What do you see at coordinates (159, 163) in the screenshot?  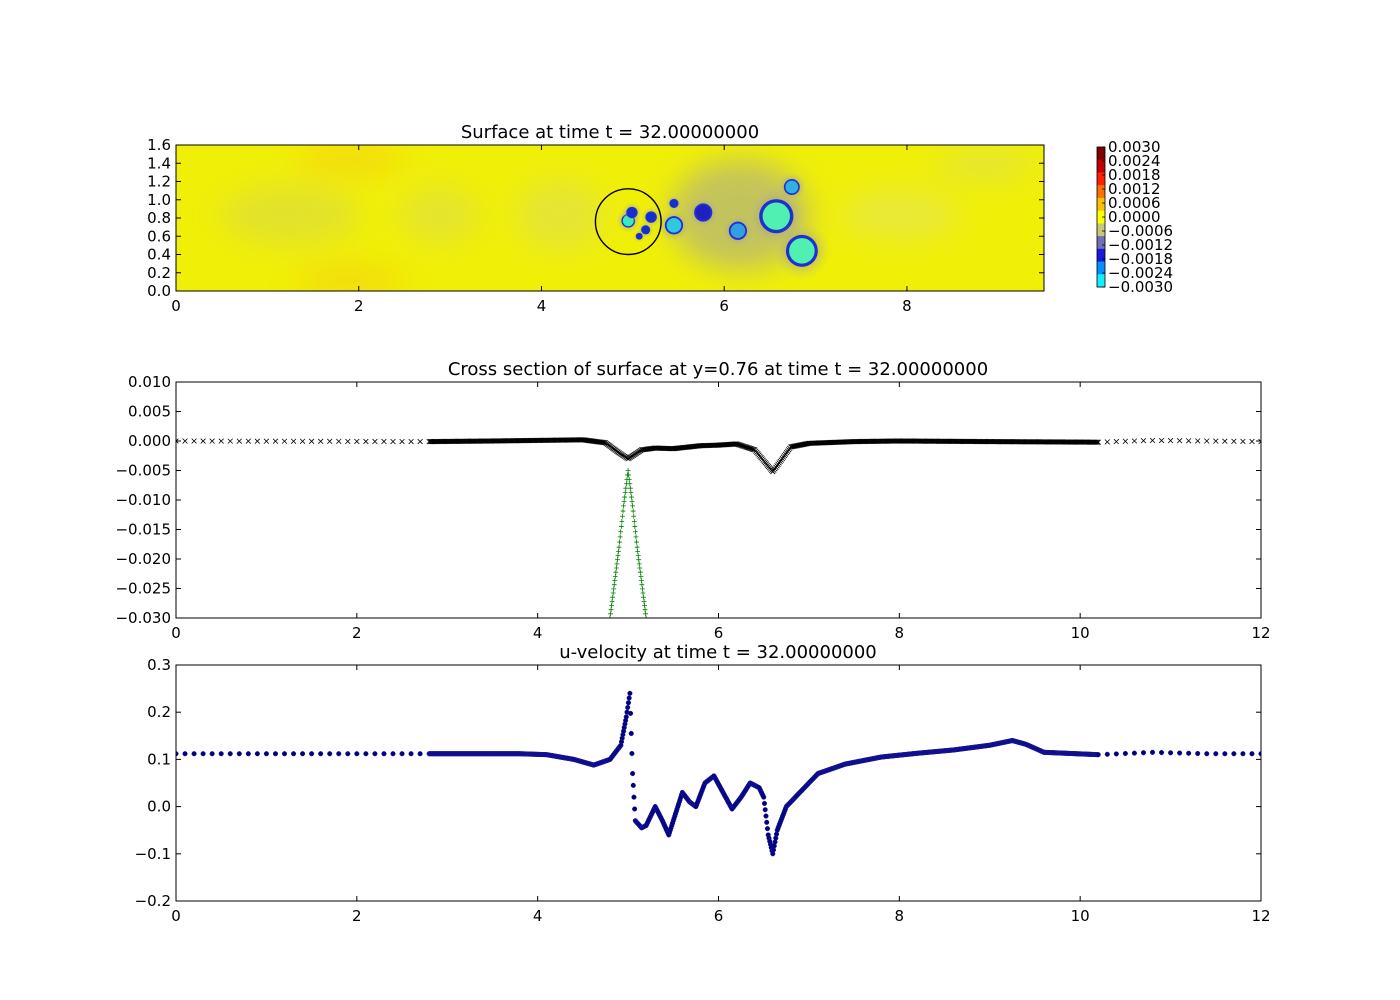 I see `y-tick-label: 1.4` at bounding box center [159, 163].